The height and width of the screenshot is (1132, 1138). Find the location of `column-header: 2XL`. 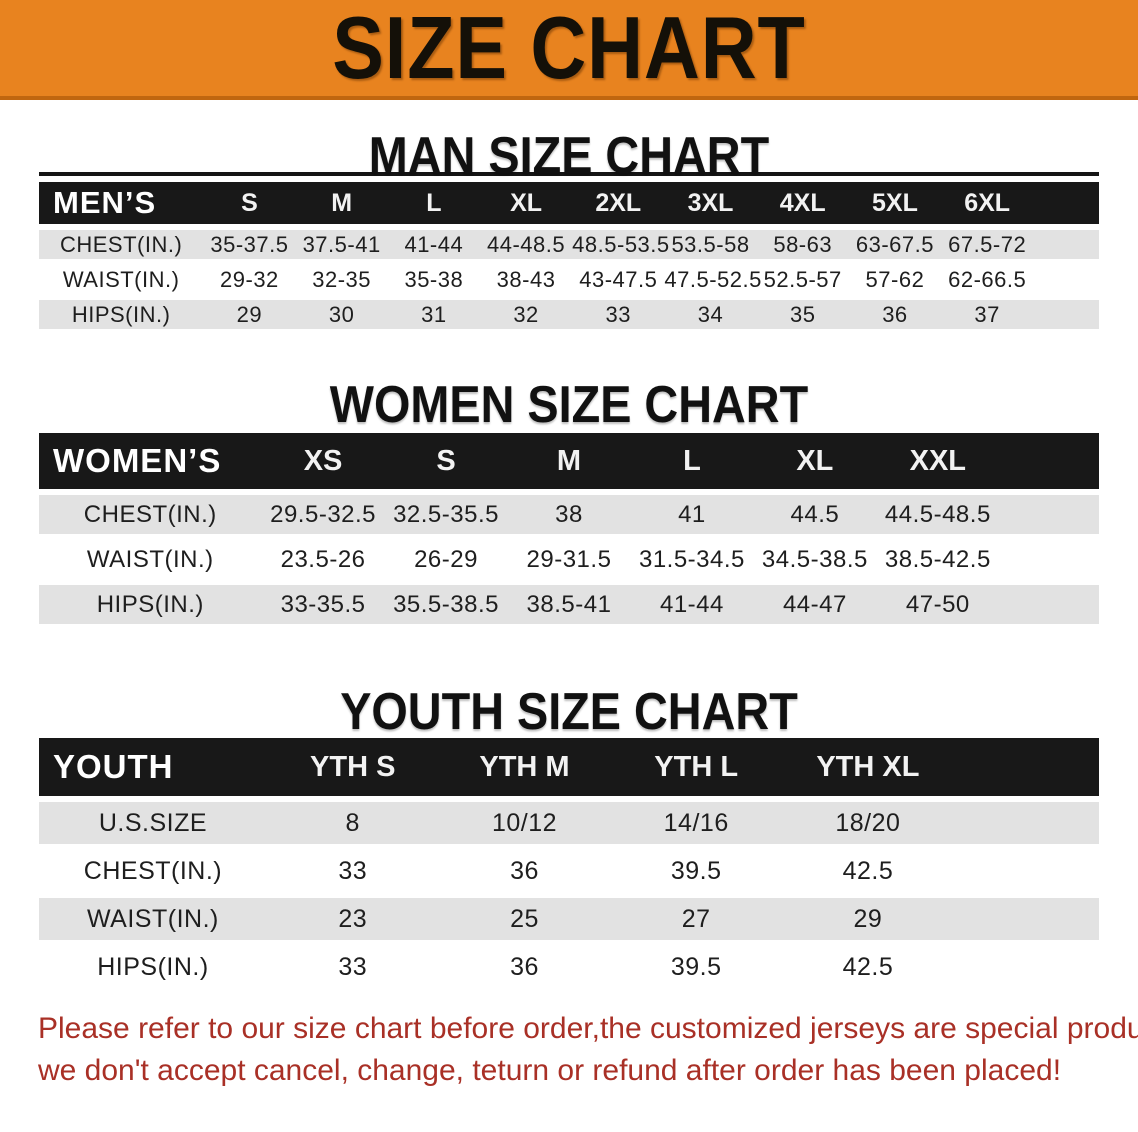

column-header: 2XL is located at coordinates (618, 202).